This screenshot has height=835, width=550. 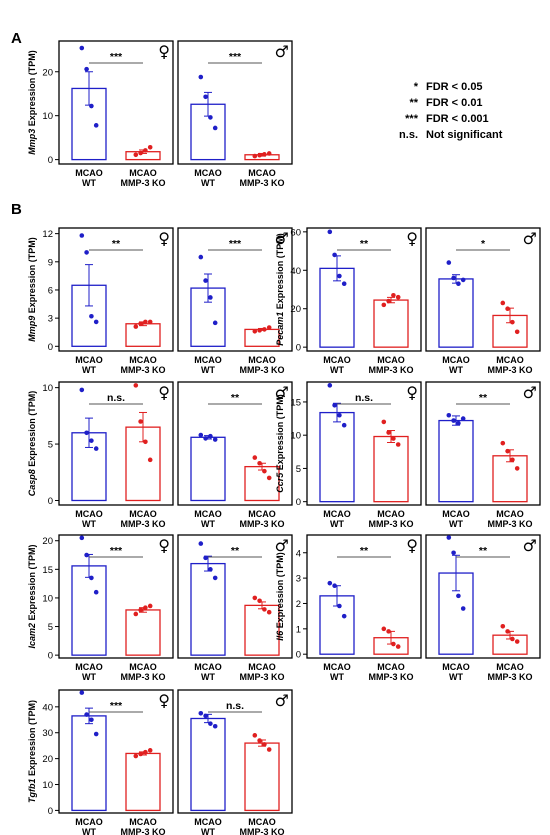 I want to click on legend-symbol: *, so click(x=415, y=87).